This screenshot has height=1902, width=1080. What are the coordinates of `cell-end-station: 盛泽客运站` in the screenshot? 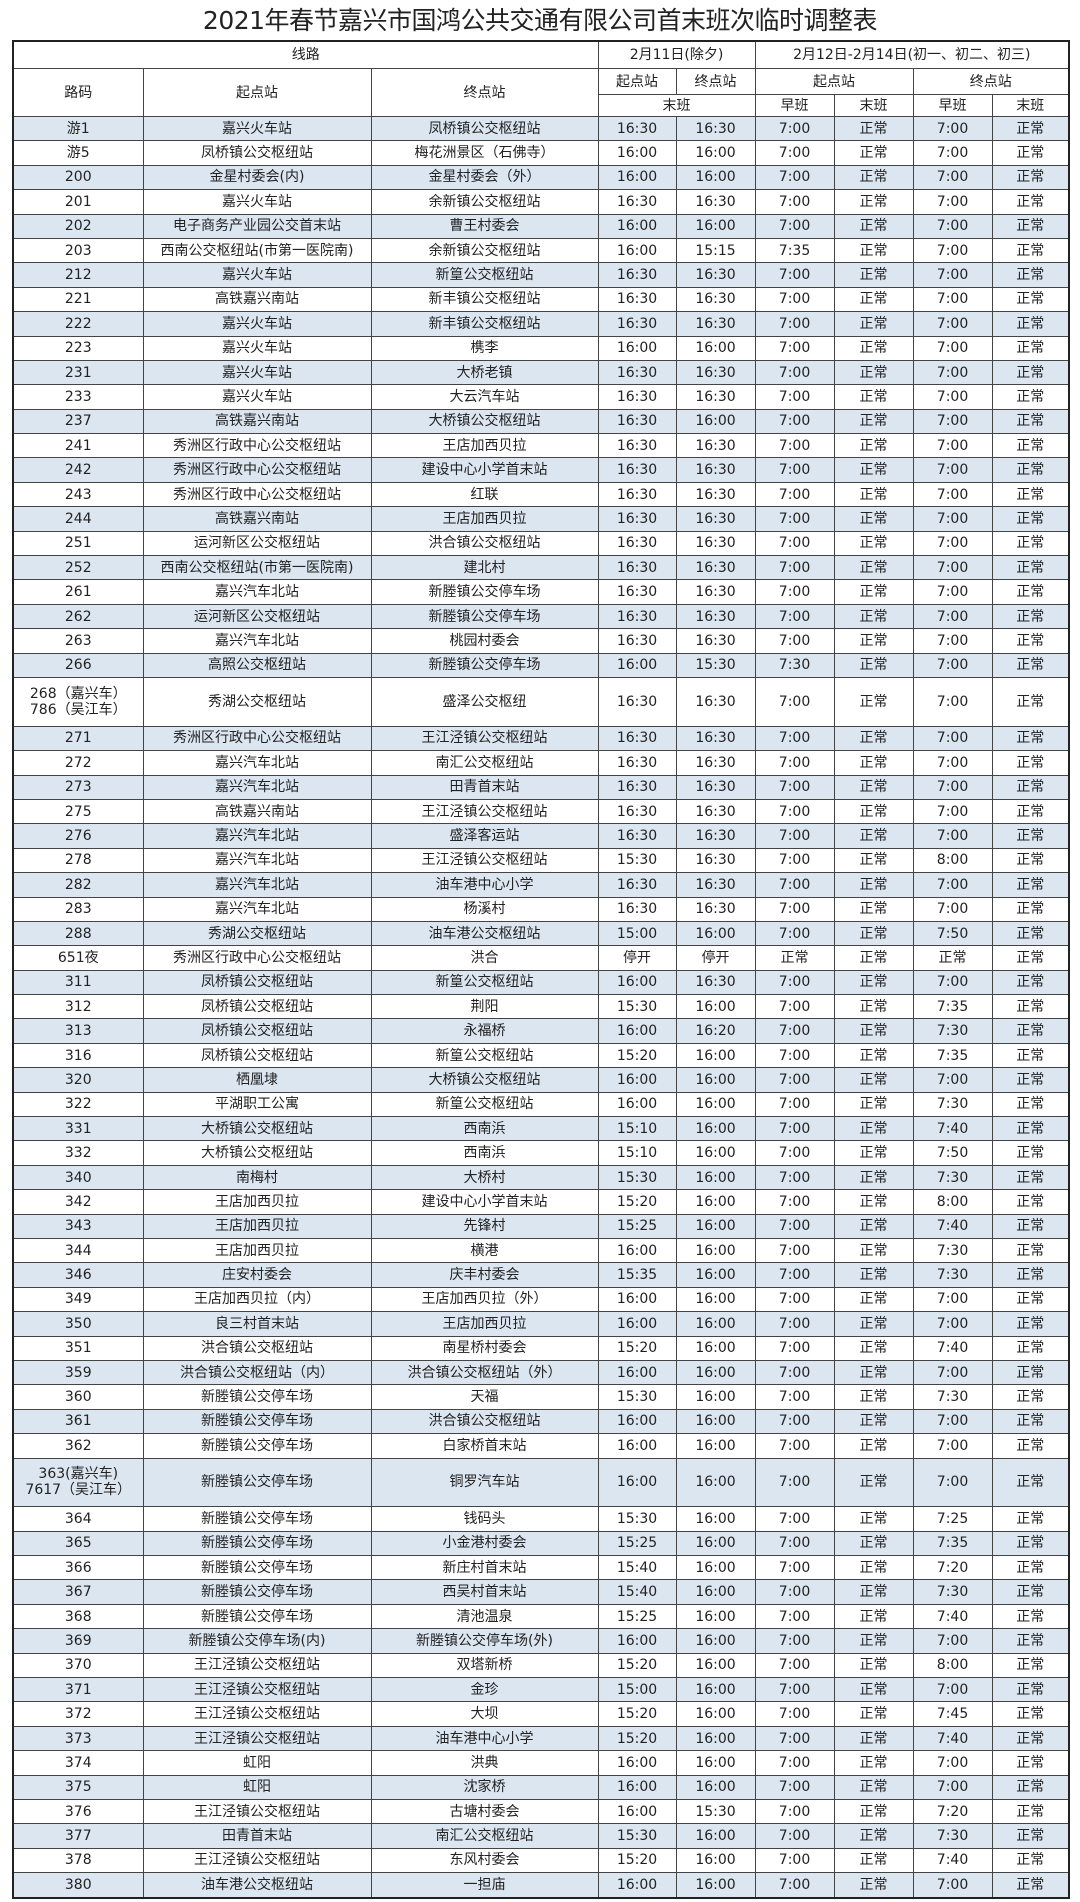 It's located at (484, 836).